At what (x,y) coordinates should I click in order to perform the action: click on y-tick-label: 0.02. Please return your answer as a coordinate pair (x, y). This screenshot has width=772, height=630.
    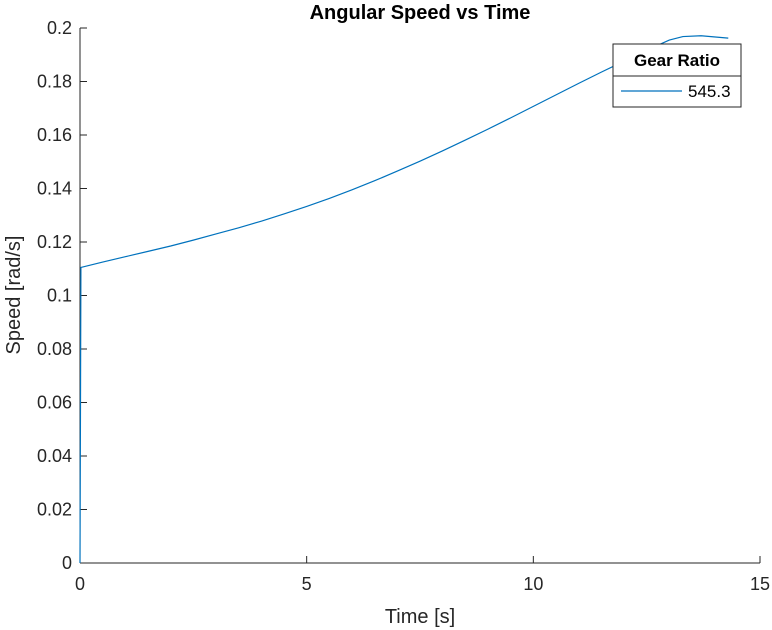
    Looking at the image, I should click on (54, 510).